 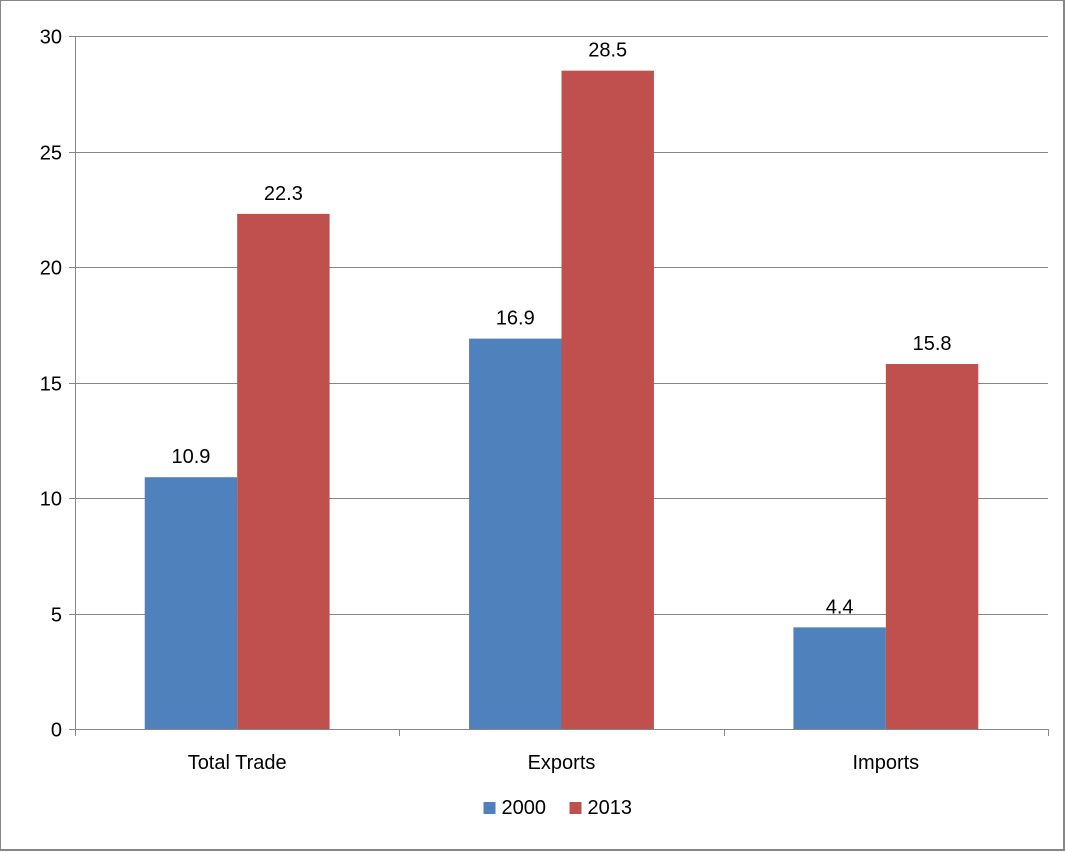 I want to click on data-label: 22.3, so click(x=283, y=194).